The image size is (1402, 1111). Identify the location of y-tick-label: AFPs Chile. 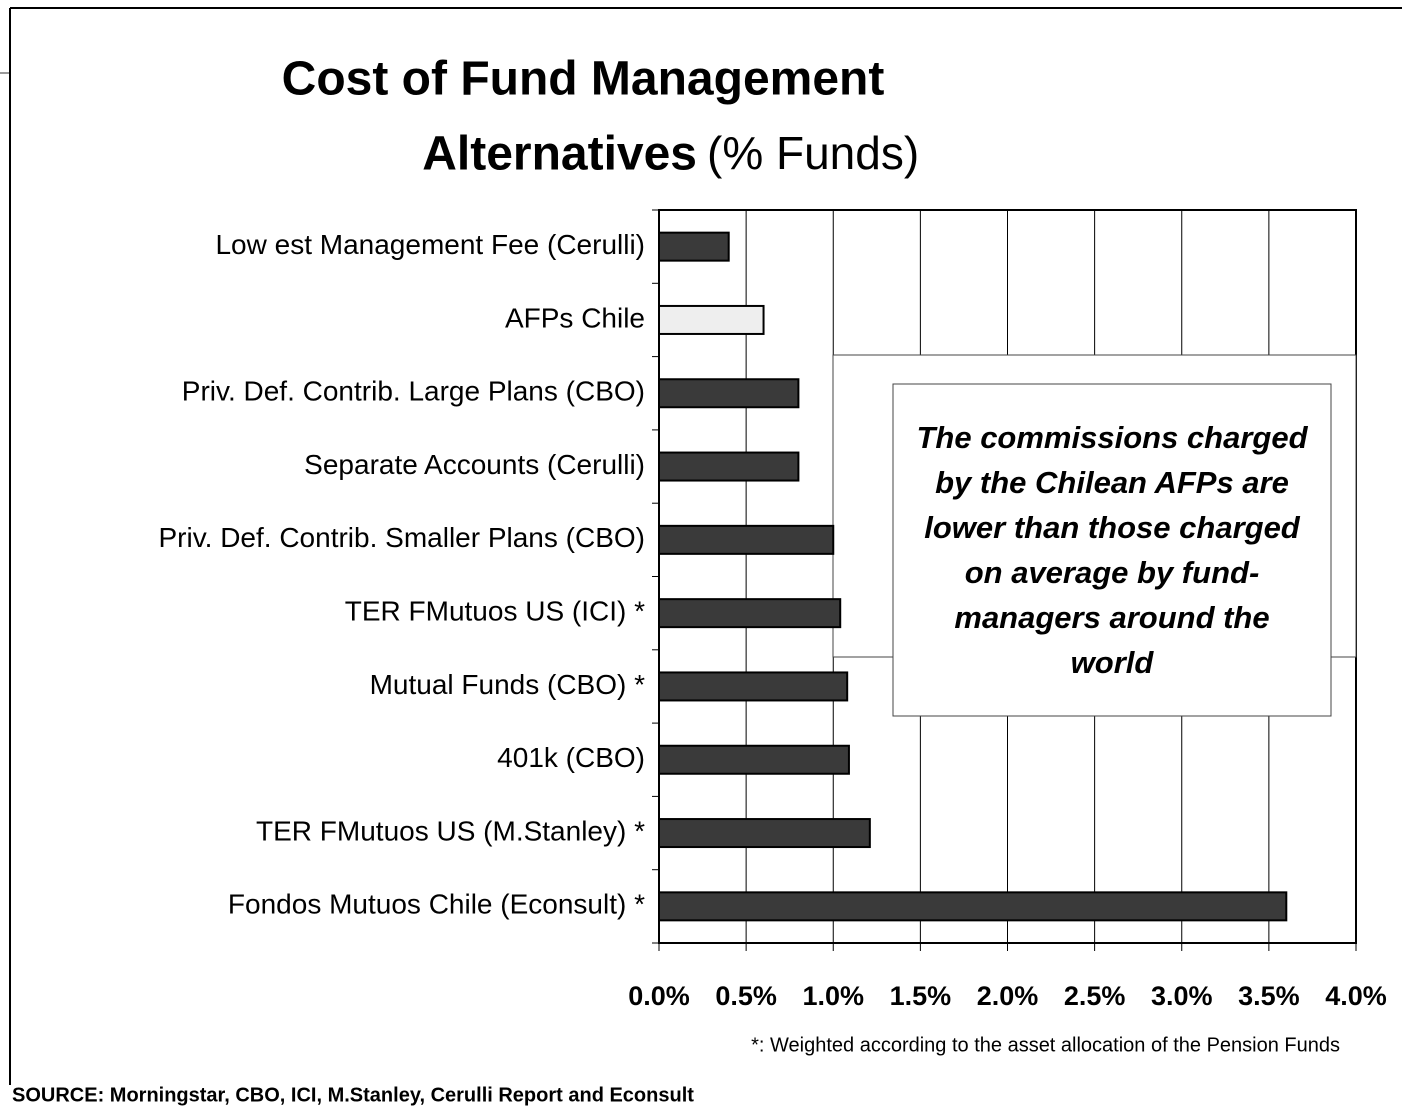
(575, 317).